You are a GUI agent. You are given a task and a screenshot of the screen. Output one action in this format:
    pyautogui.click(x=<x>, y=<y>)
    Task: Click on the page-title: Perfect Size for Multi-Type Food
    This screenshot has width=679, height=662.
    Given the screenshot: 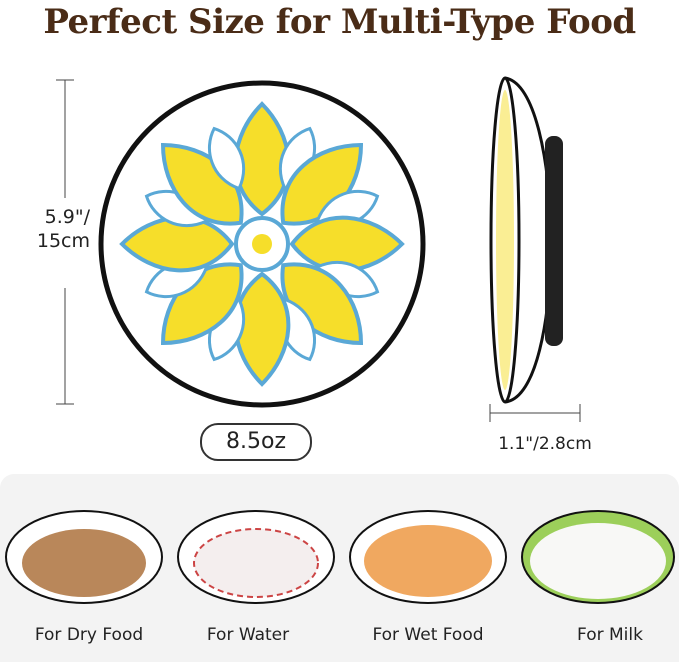 What is the action you would take?
    pyautogui.click(x=339, y=22)
    